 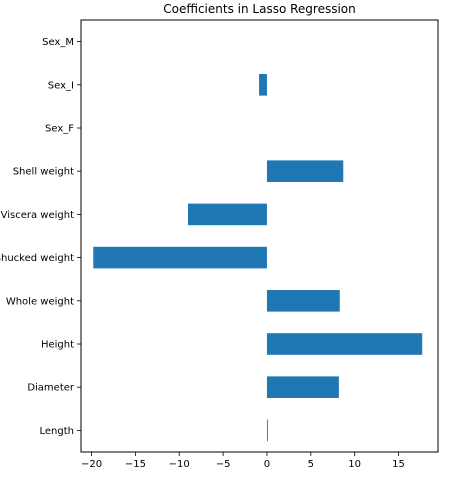 I want to click on y-tick-label: Sex_M, so click(x=58, y=42).